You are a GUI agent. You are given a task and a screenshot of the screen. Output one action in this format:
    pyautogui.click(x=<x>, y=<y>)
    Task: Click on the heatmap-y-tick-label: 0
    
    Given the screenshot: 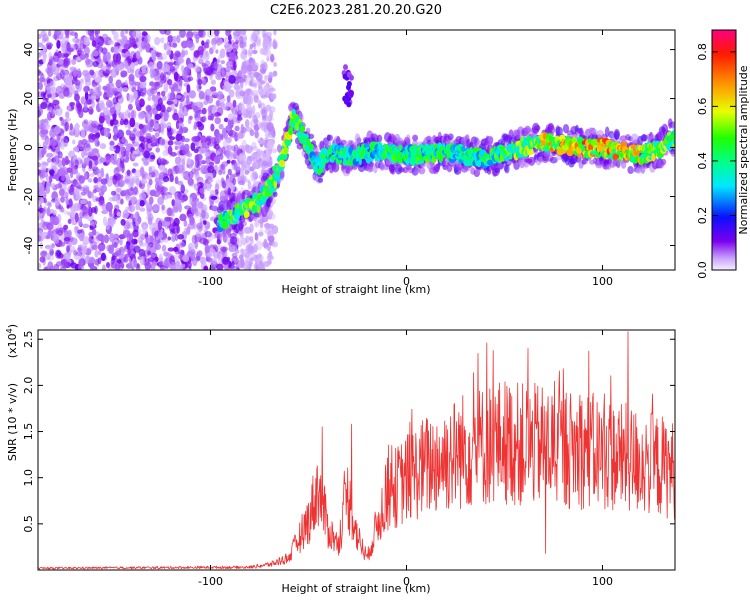 What is the action you would take?
    pyautogui.click(x=28, y=147)
    